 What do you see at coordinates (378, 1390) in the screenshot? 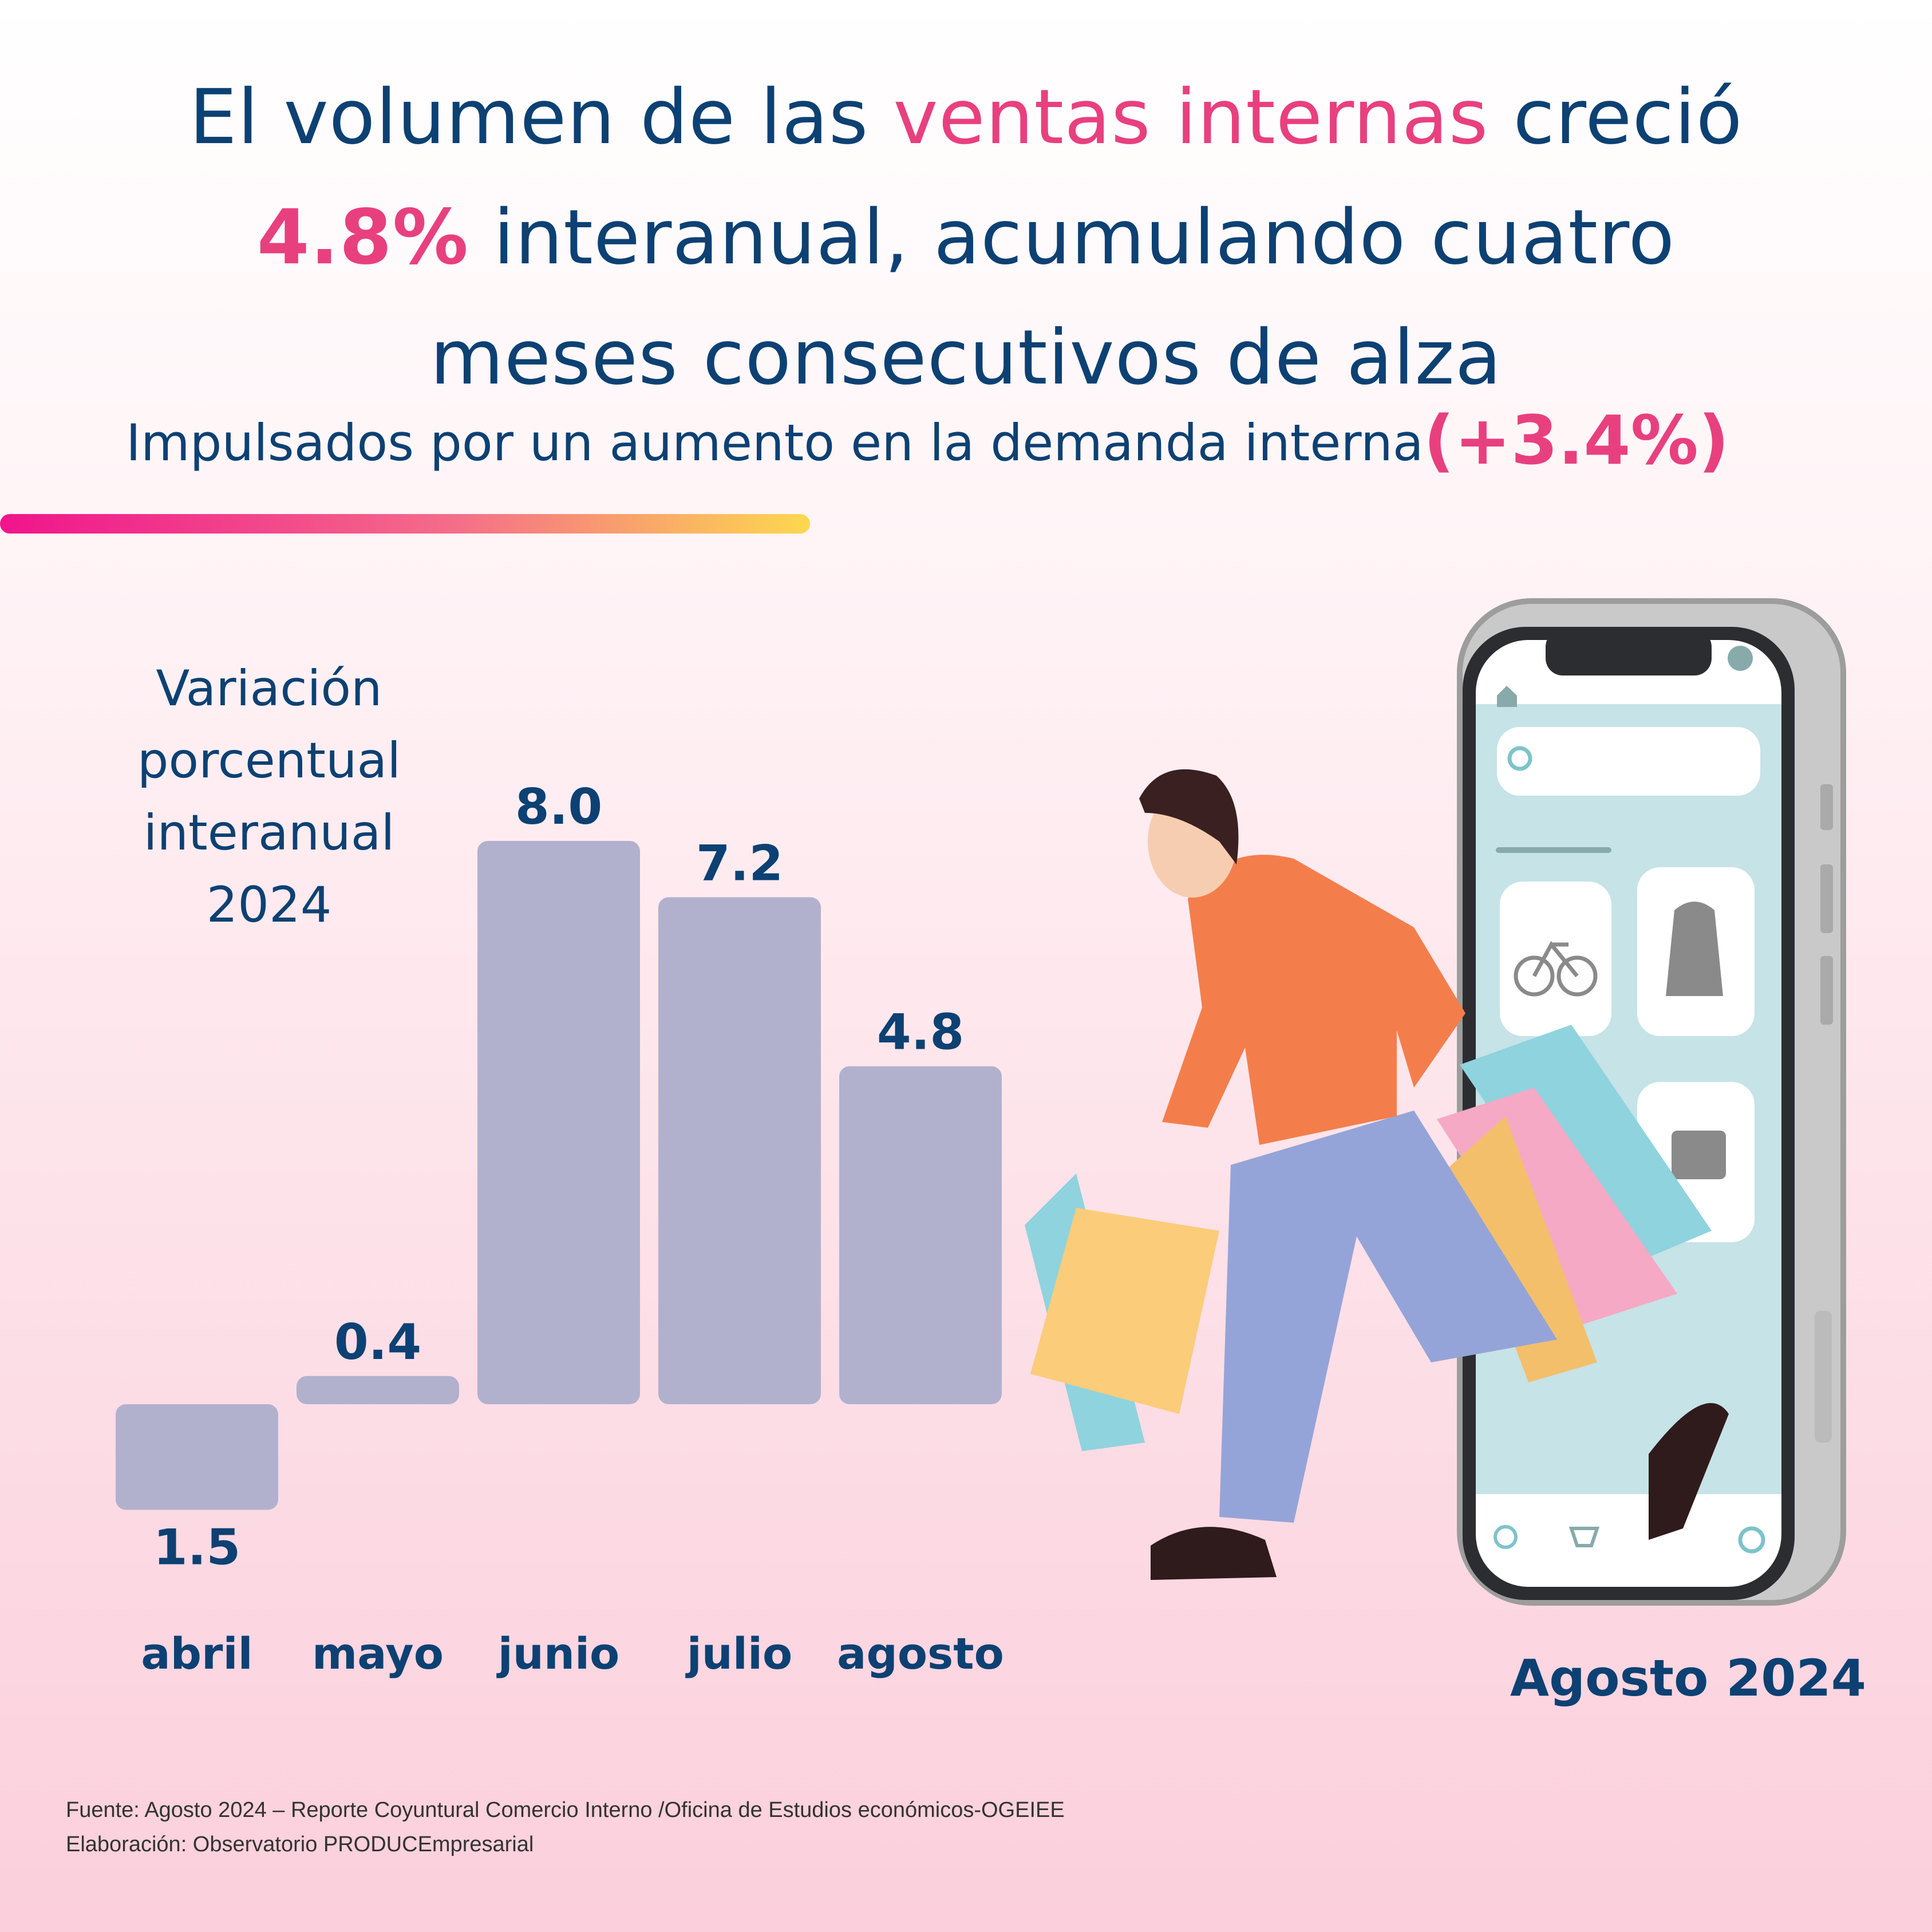
I see `bar-mayo` at bounding box center [378, 1390].